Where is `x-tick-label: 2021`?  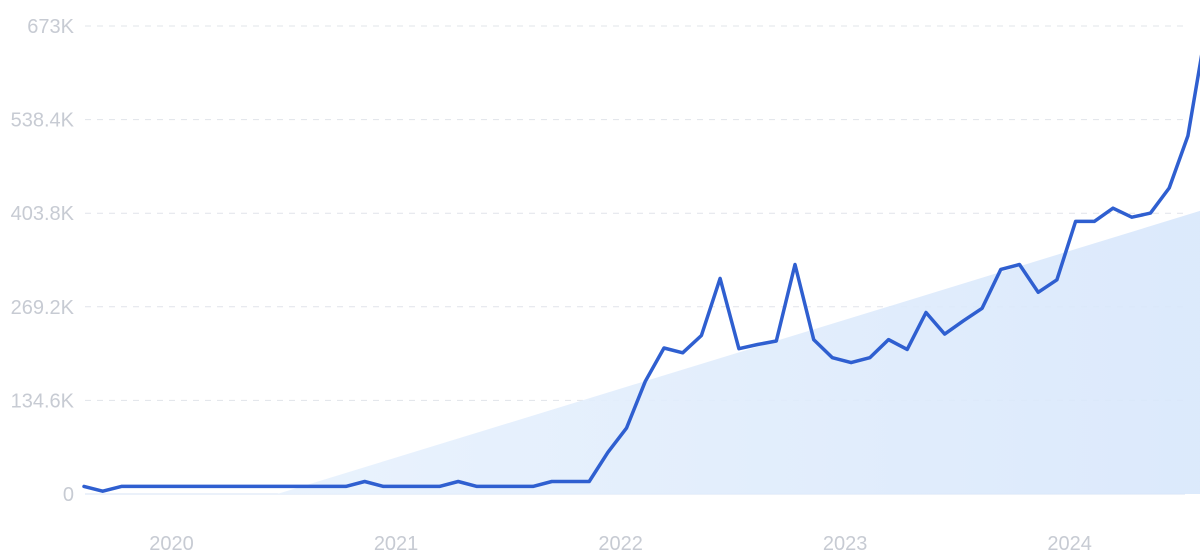 x-tick-label: 2021 is located at coordinates (396, 544).